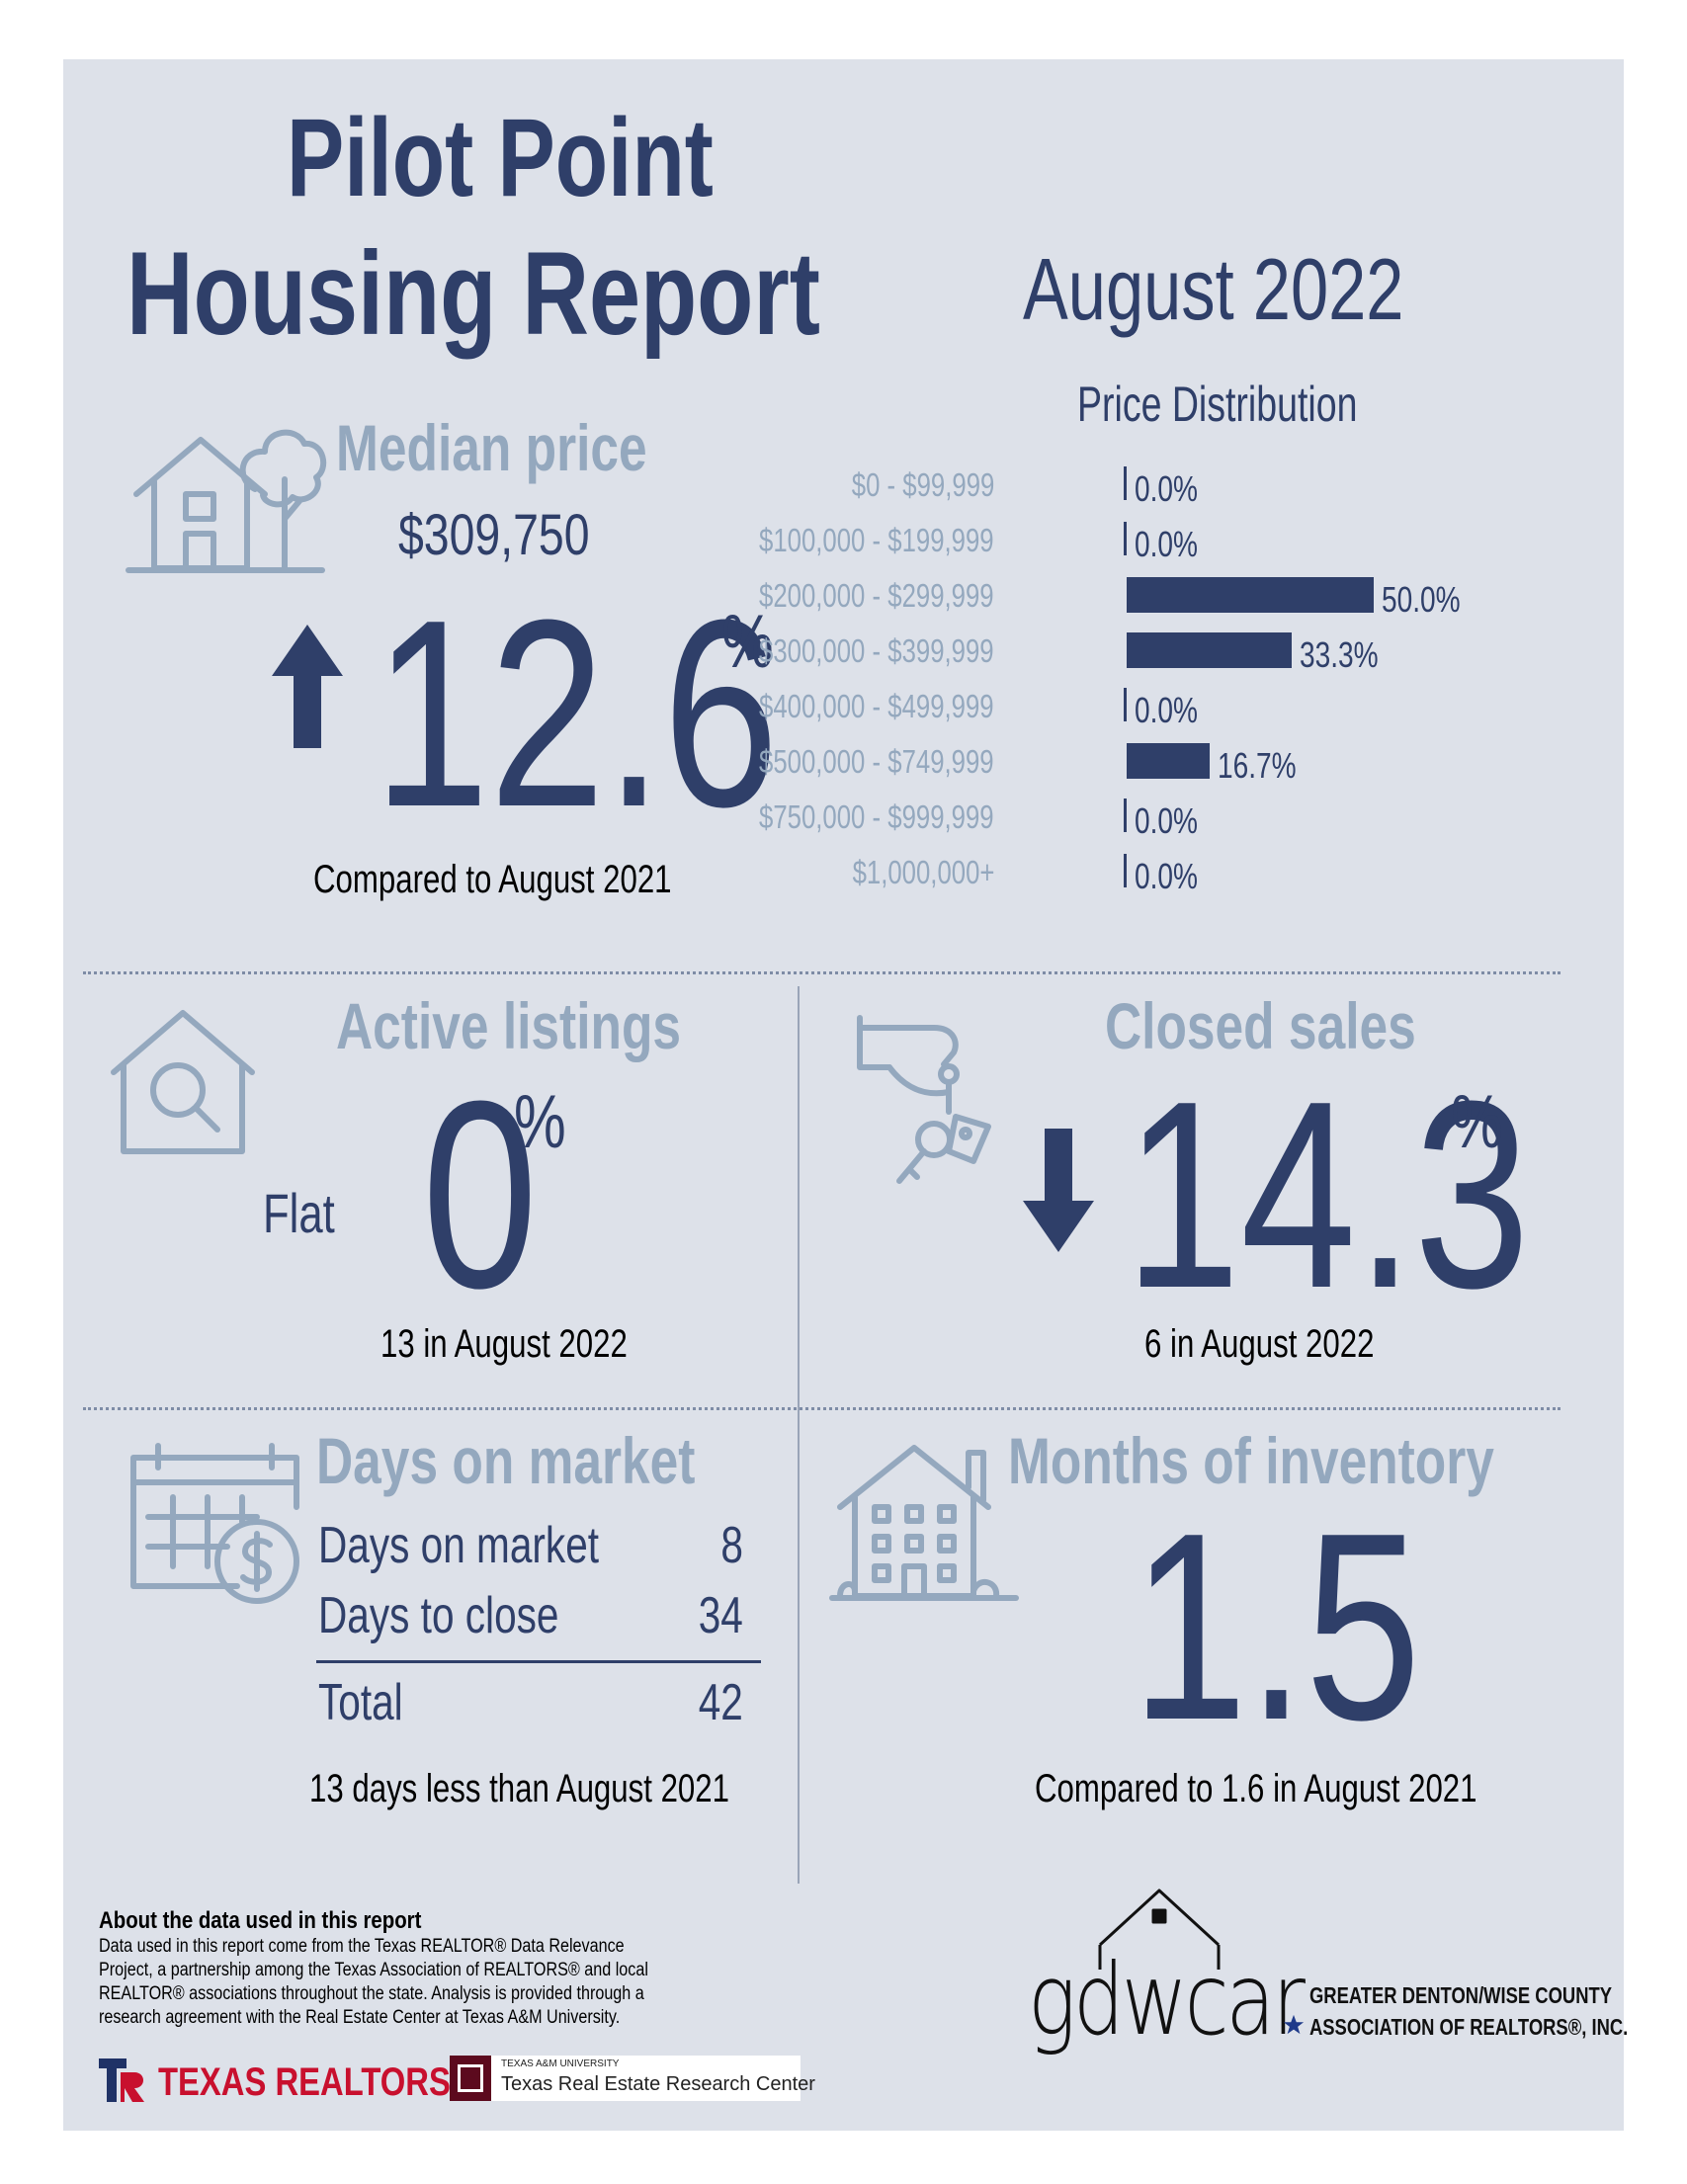  I want to click on active-change-value: 0, so click(480, 1195).